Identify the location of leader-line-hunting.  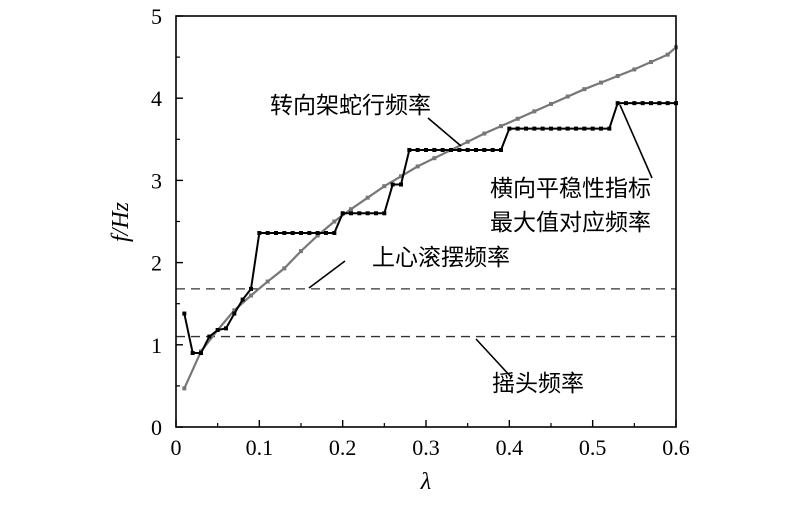
(444, 132).